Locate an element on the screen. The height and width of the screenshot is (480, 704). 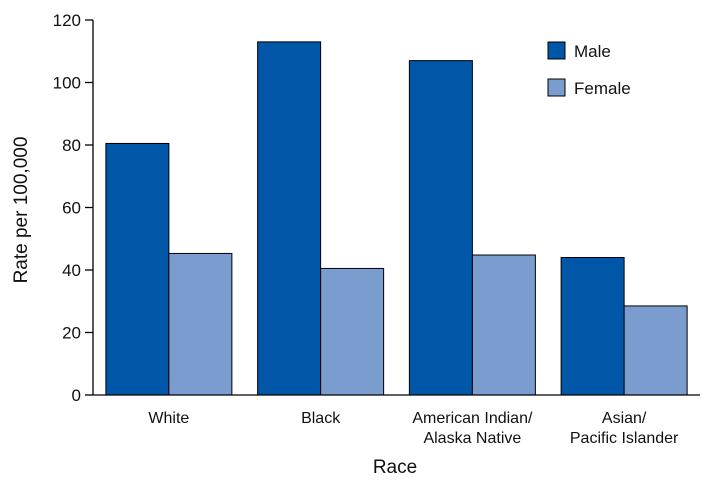
legend-swatch-female is located at coordinates (556, 87).